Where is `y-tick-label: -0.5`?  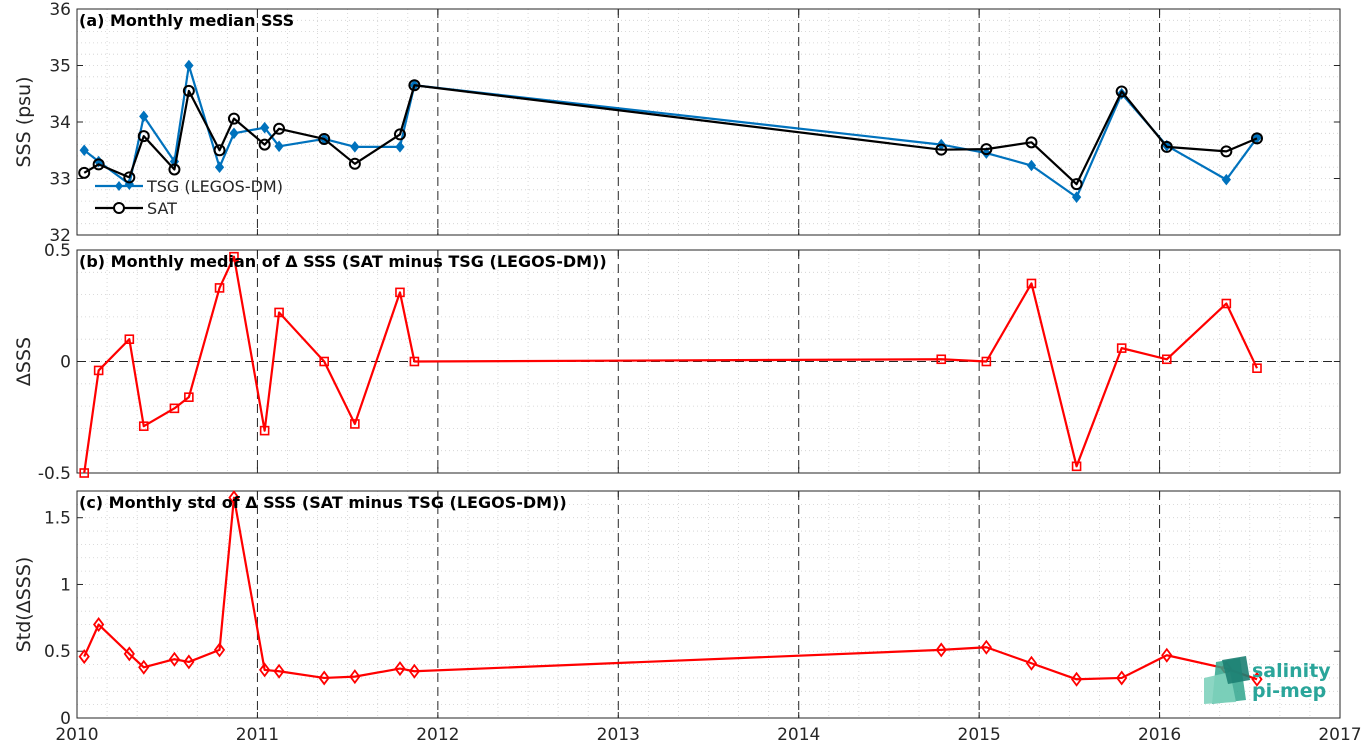
y-tick-label: -0.5 is located at coordinates (54, 474).